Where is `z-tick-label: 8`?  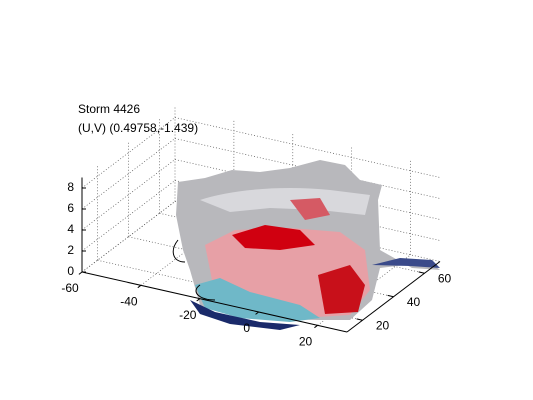 z-tick-label: 8 is located at coordinates (70, 187).